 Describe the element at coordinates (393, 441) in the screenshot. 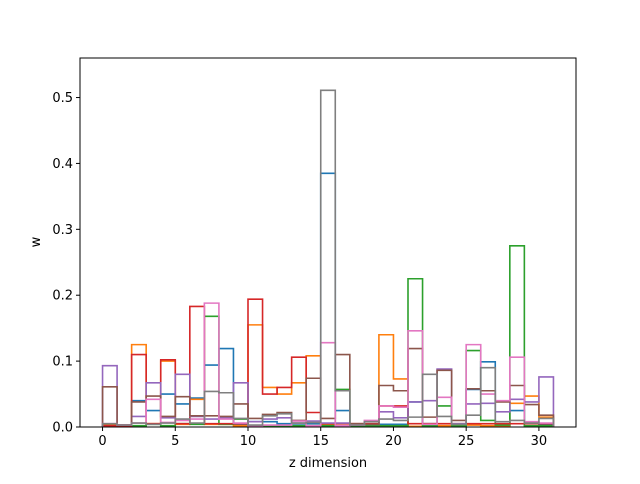

I see `x-tick-label: 20` at that location.